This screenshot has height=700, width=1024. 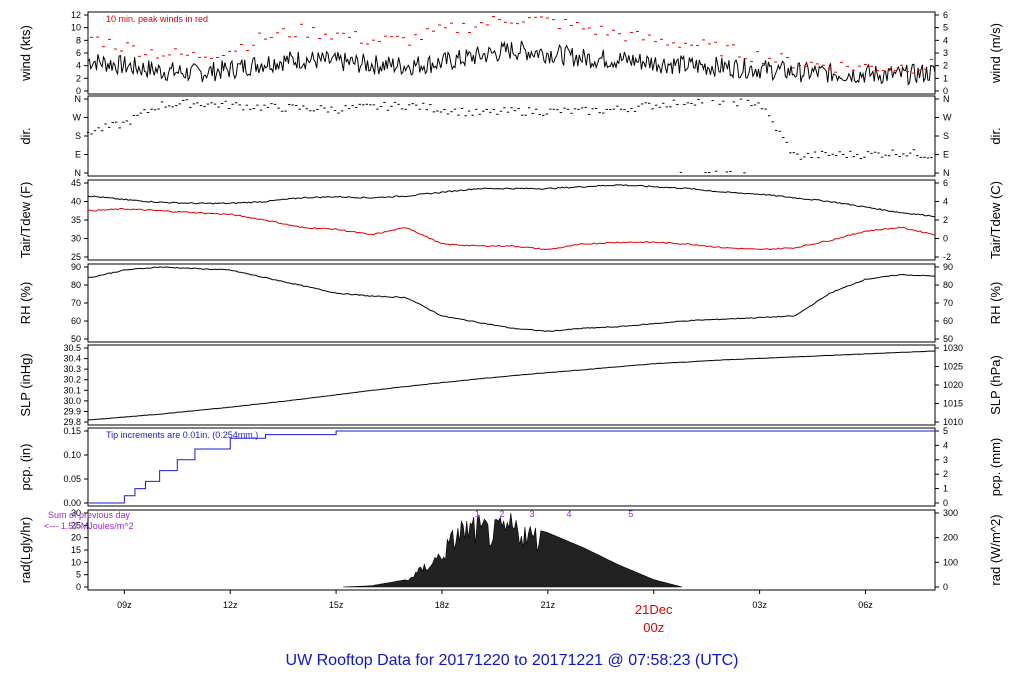 I want to click on left-tick-label: 12, so click(x=76, y=15).